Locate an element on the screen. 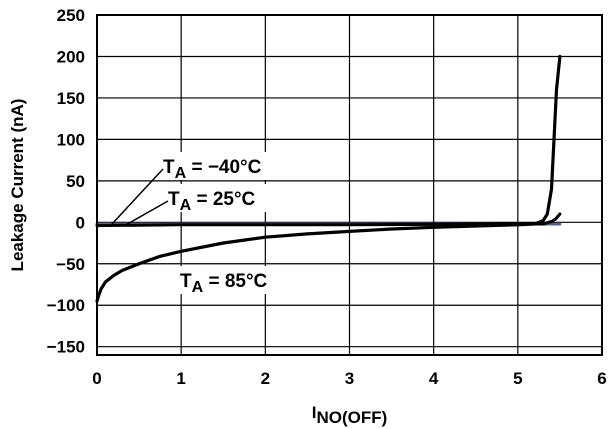 This screenshot has width=610, height=429. y-tick-label: 100 is located at coordinates (71, 139).